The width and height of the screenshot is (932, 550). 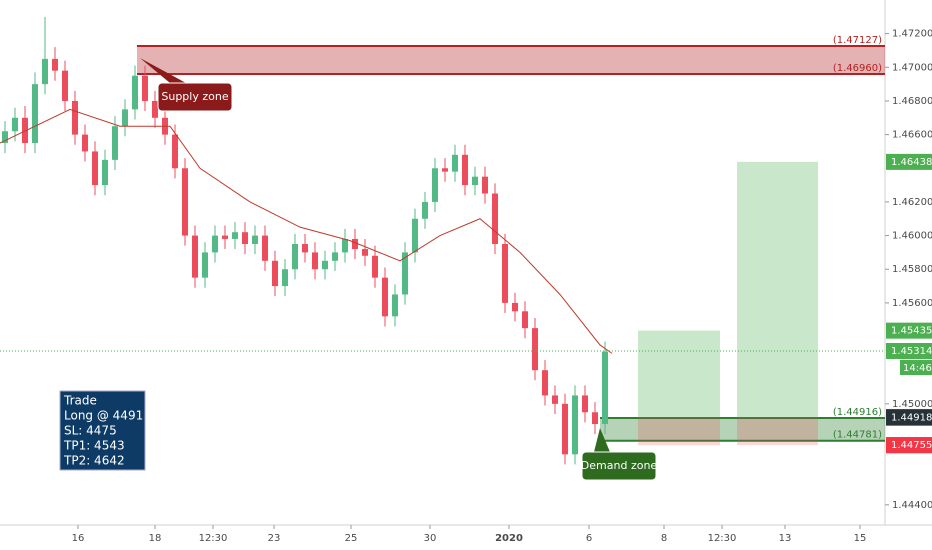 I want to click on price-tag-label: 1.44918, so click(x=911, y=418).